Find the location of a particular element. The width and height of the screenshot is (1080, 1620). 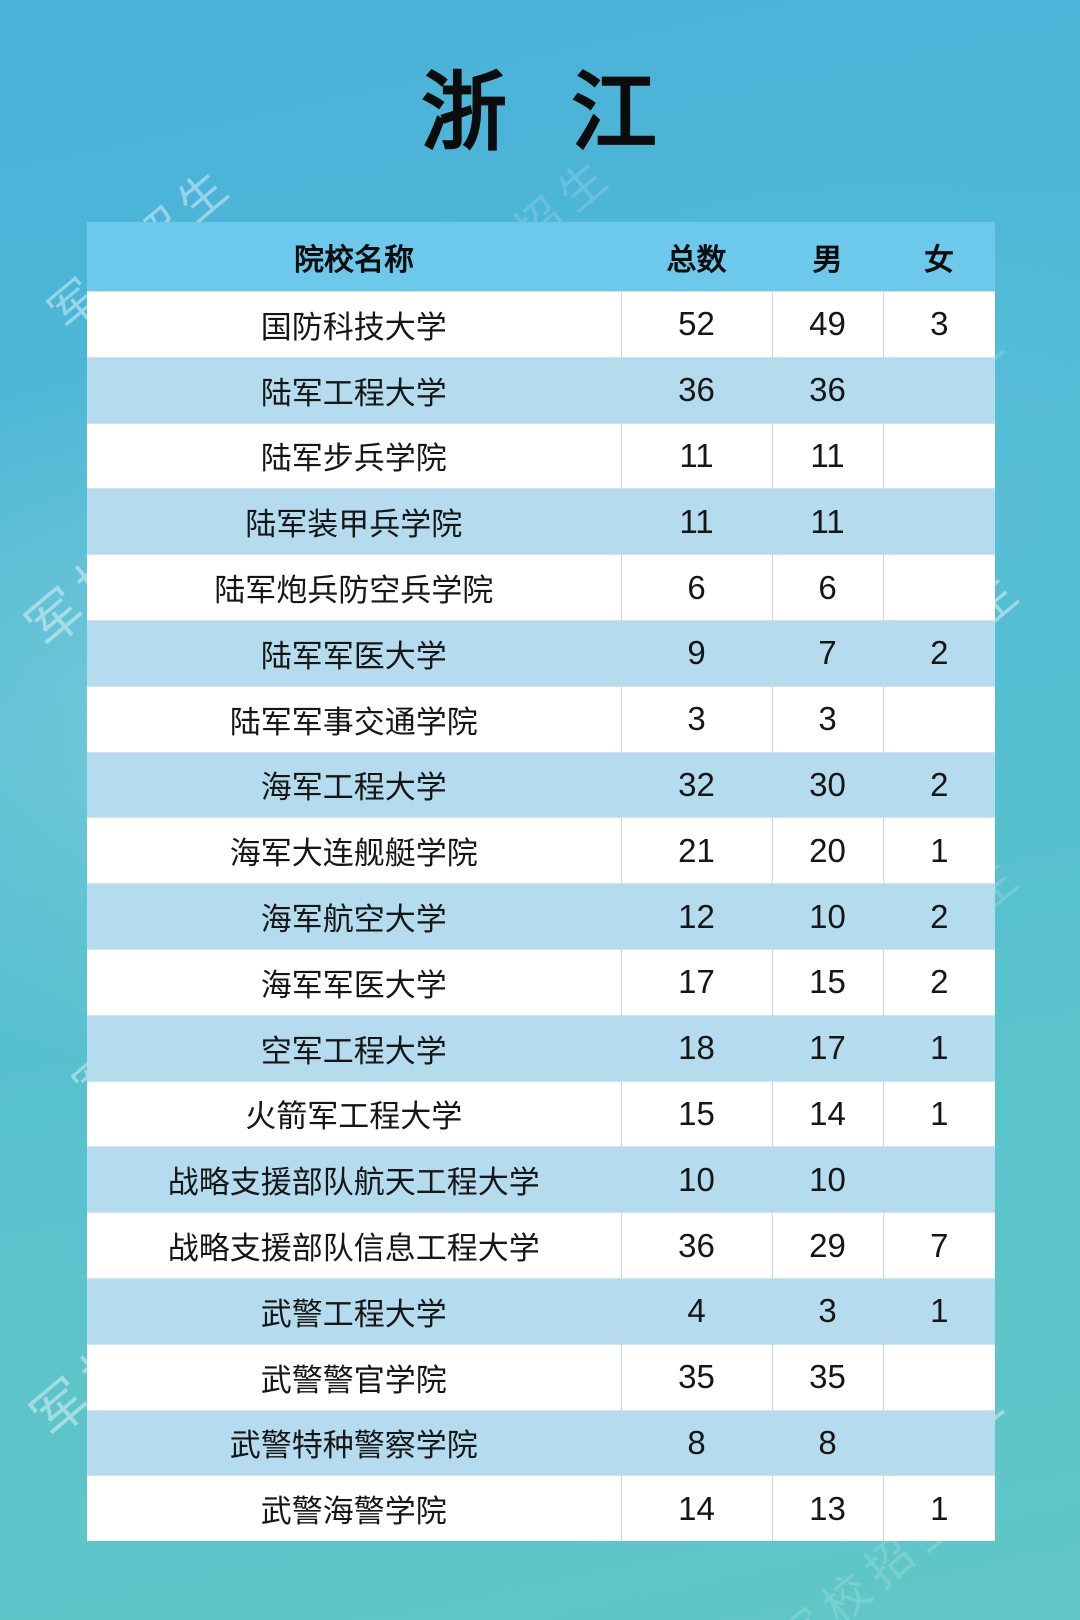

cell-male: 35 is located at coordinates (827, 1377).